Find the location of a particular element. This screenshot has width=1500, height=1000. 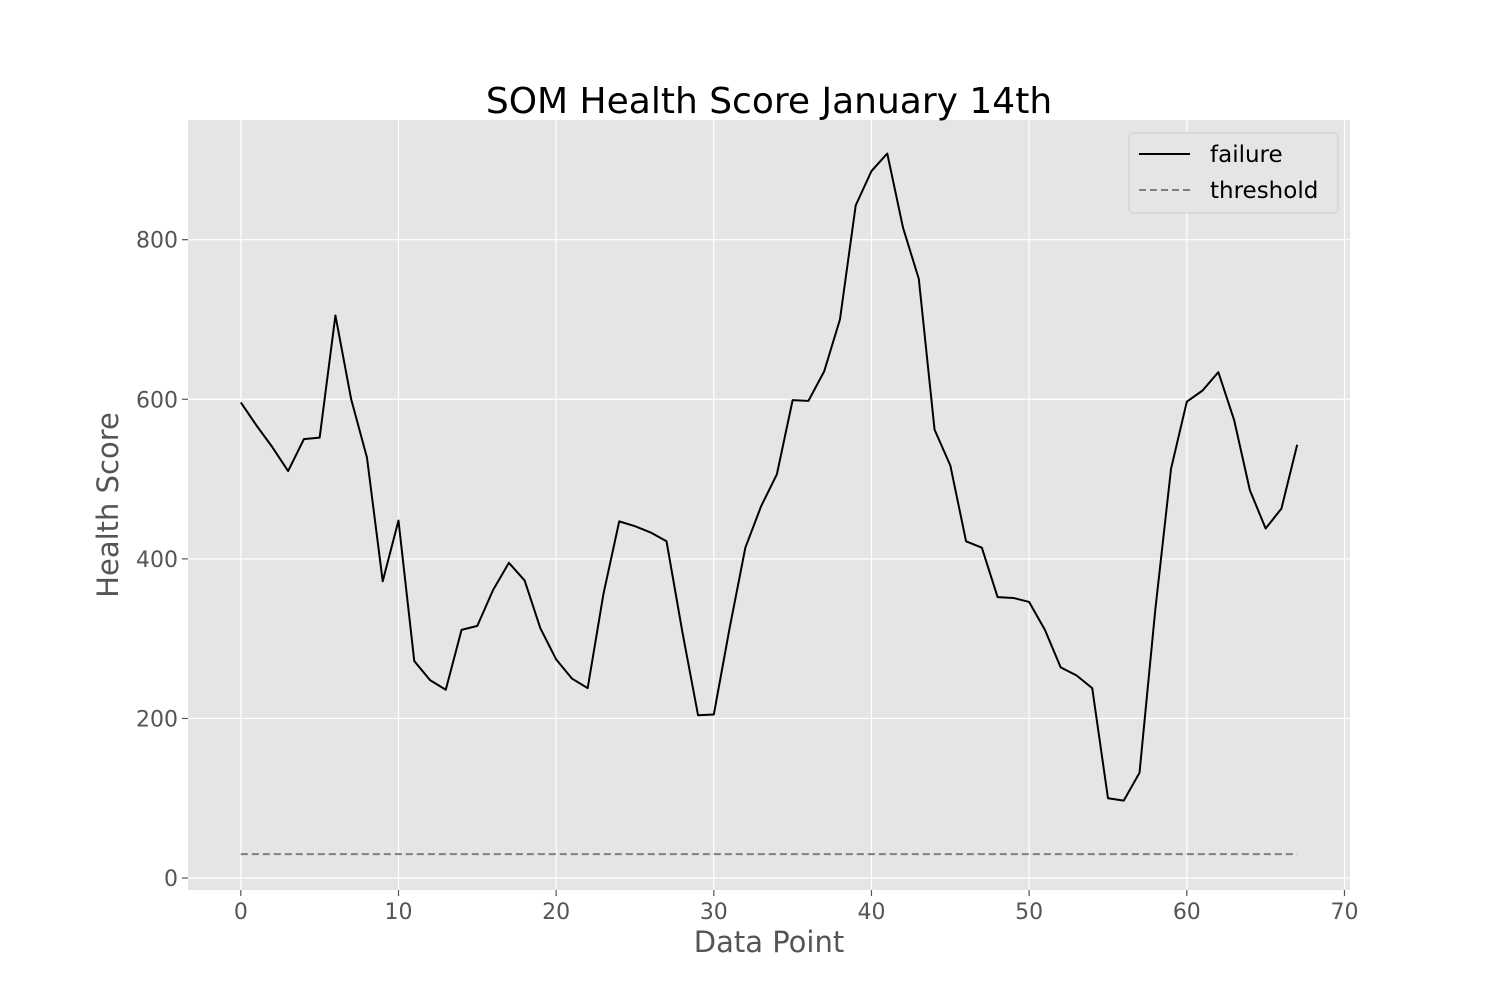

y-axis-label: Health Score is located at coordinates (108, 505).